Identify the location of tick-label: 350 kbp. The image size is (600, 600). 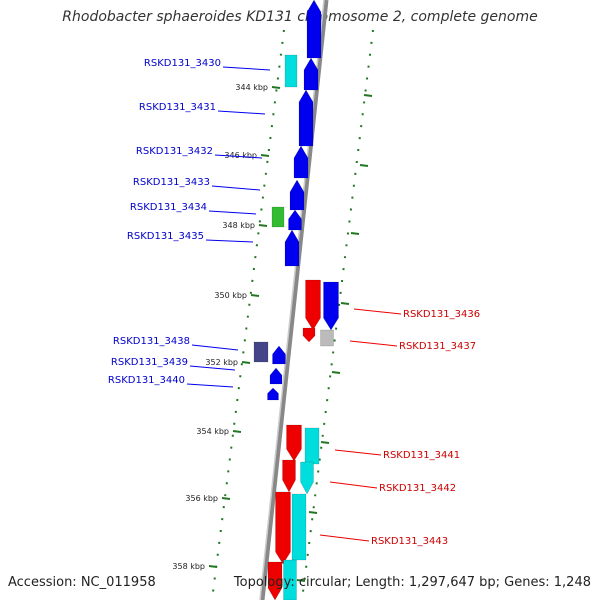
(230, 295).